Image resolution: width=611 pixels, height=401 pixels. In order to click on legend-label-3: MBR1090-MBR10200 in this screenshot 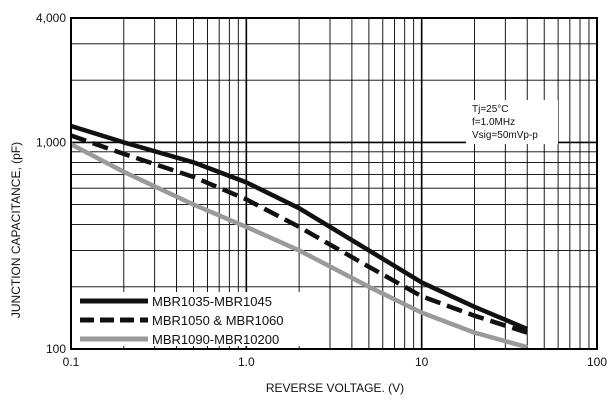, I will do `click(215, 339)`.